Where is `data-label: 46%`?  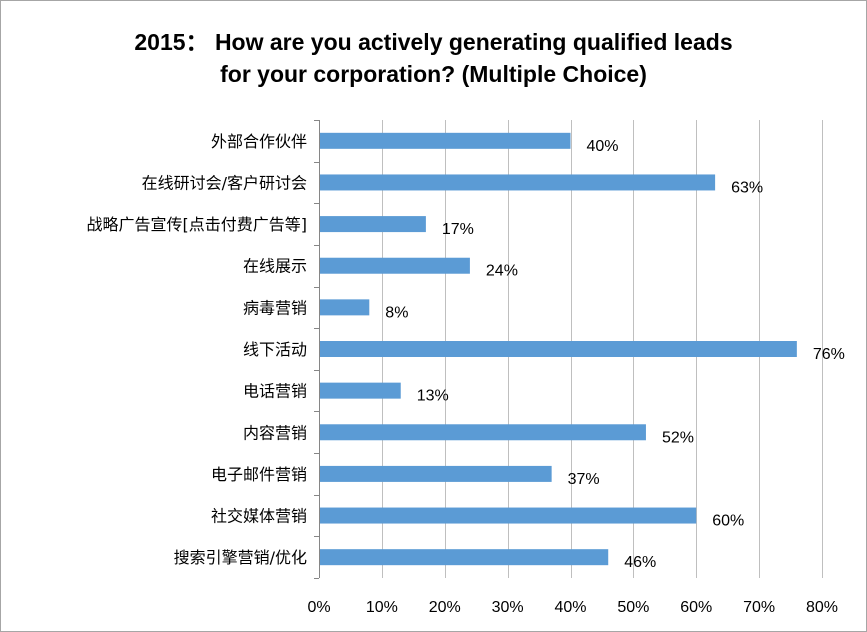 data-label: 46% is located at coordinates (640, 562).